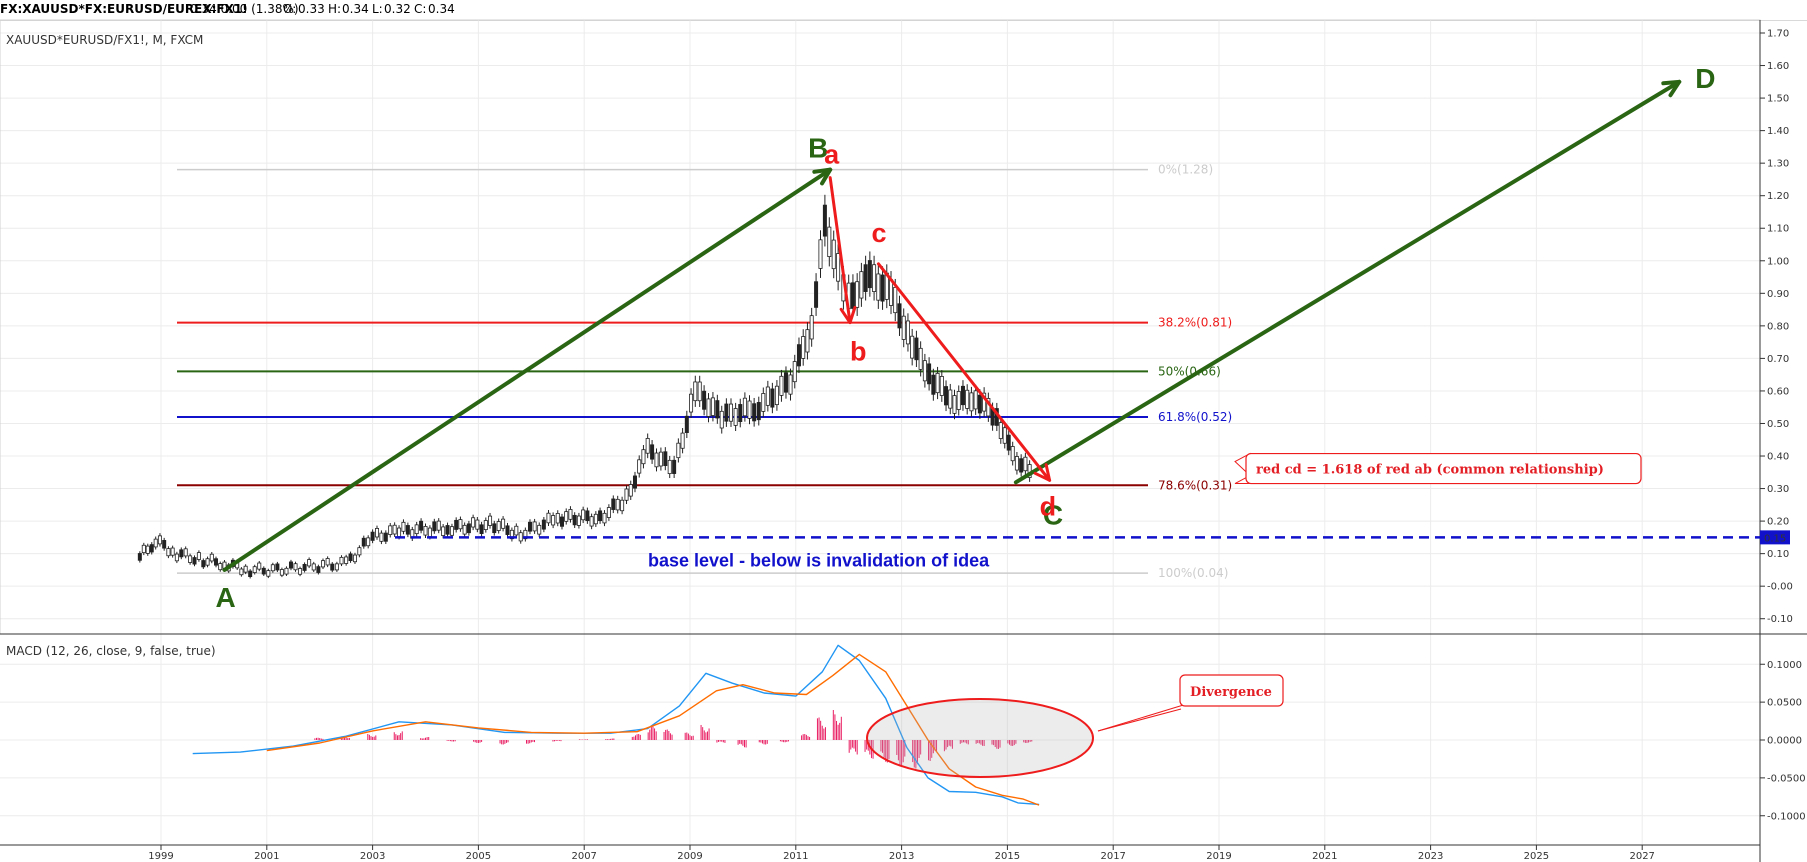  What do you see at coordinates (1775, 537) in the screenshot?
I see `base-level-tag` at bounding box center [1775, 537].